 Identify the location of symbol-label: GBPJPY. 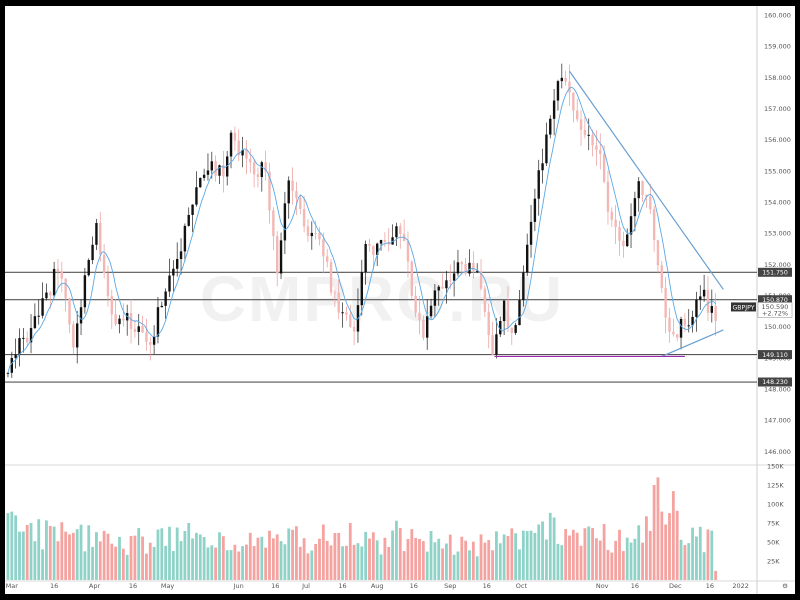
(744, 307).